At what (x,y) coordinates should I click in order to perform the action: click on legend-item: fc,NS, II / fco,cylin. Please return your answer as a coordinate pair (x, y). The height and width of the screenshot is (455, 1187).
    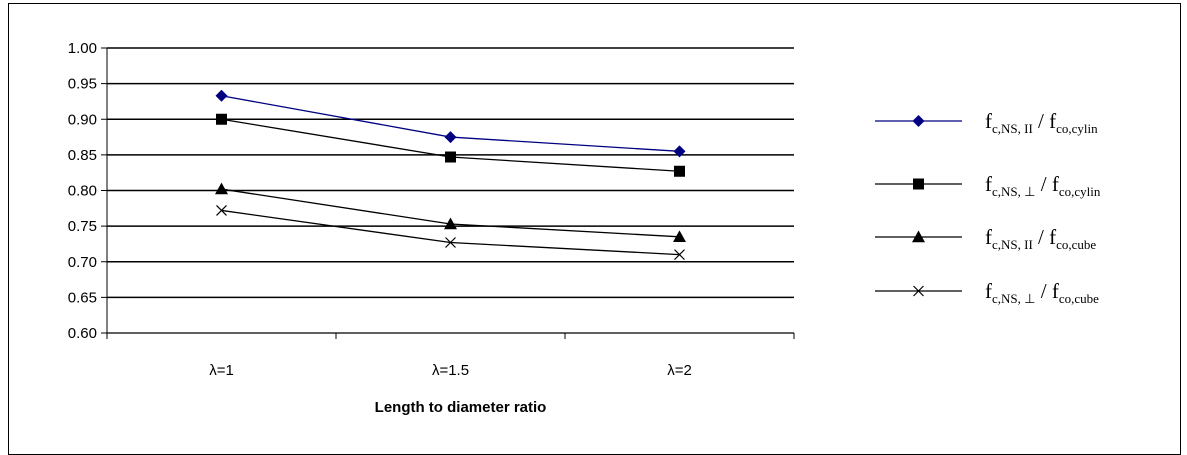
    Looking at the image, I should click on (986, 122).